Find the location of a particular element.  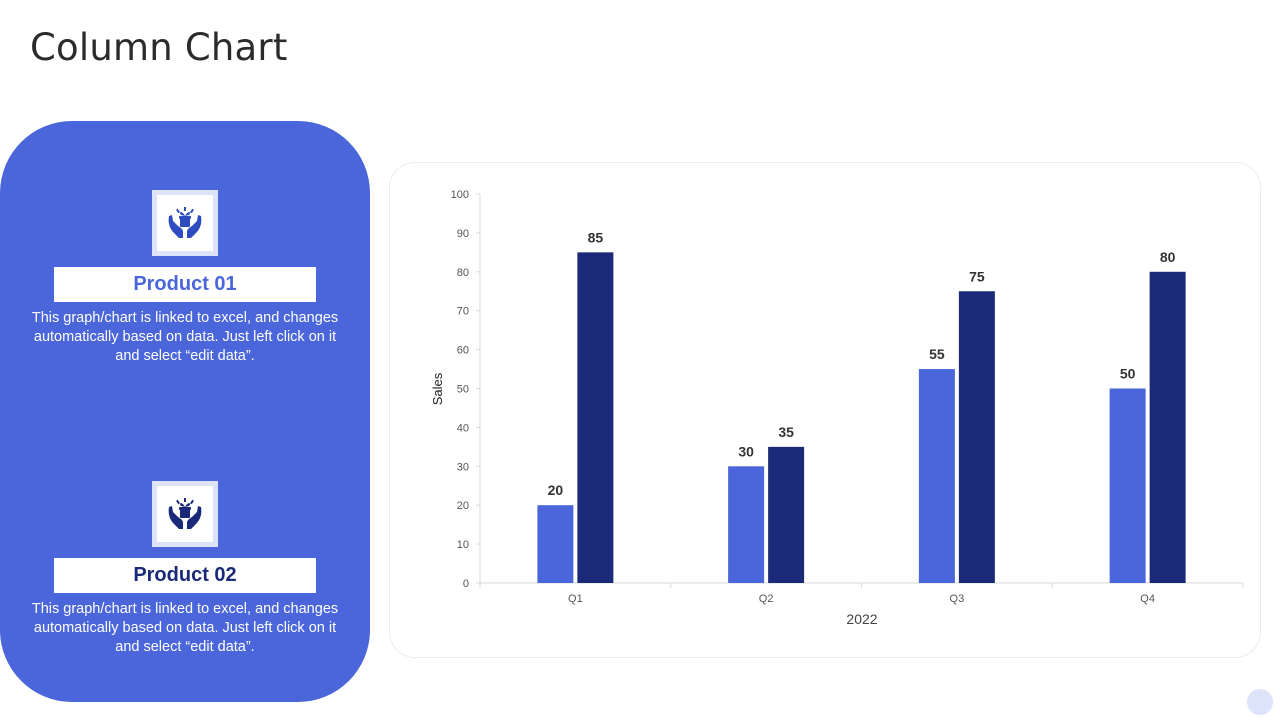

page-title: Column Chart is located at coordinates (159, 47).